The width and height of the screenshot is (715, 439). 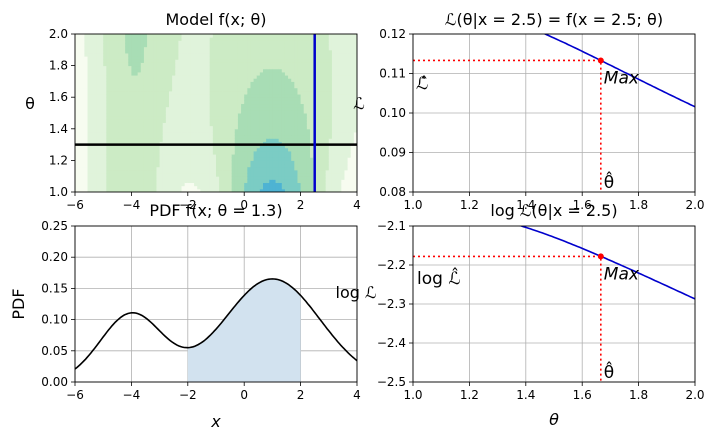 I want to click on x-tick-label: 1.0, so click(x=412, y=395).